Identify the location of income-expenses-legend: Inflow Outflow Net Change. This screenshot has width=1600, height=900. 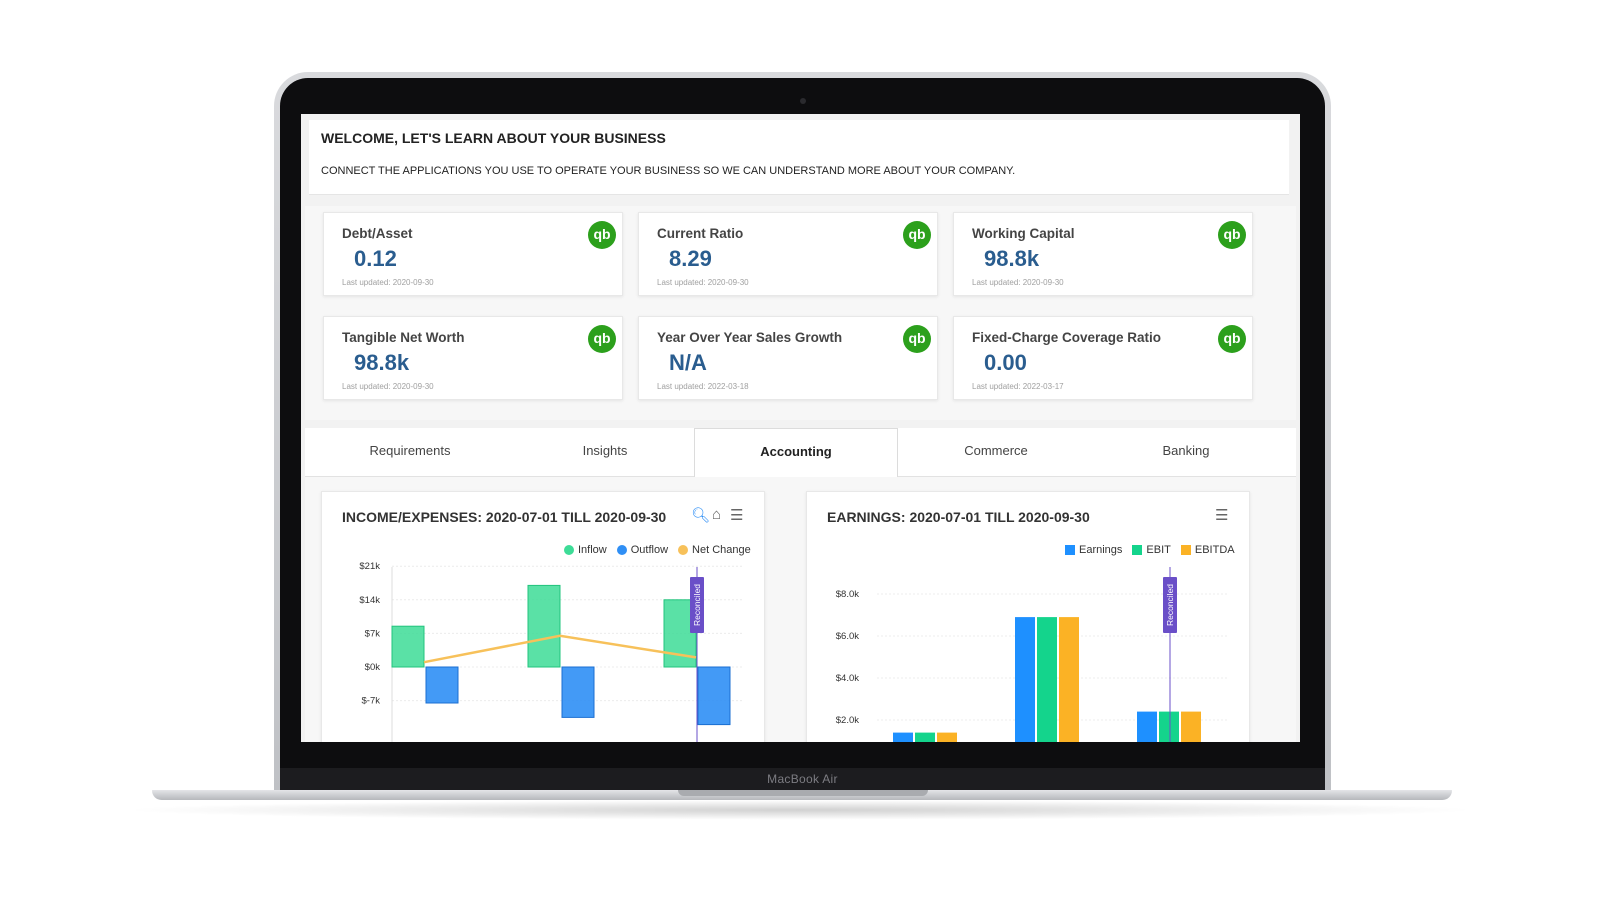
(657, 550).